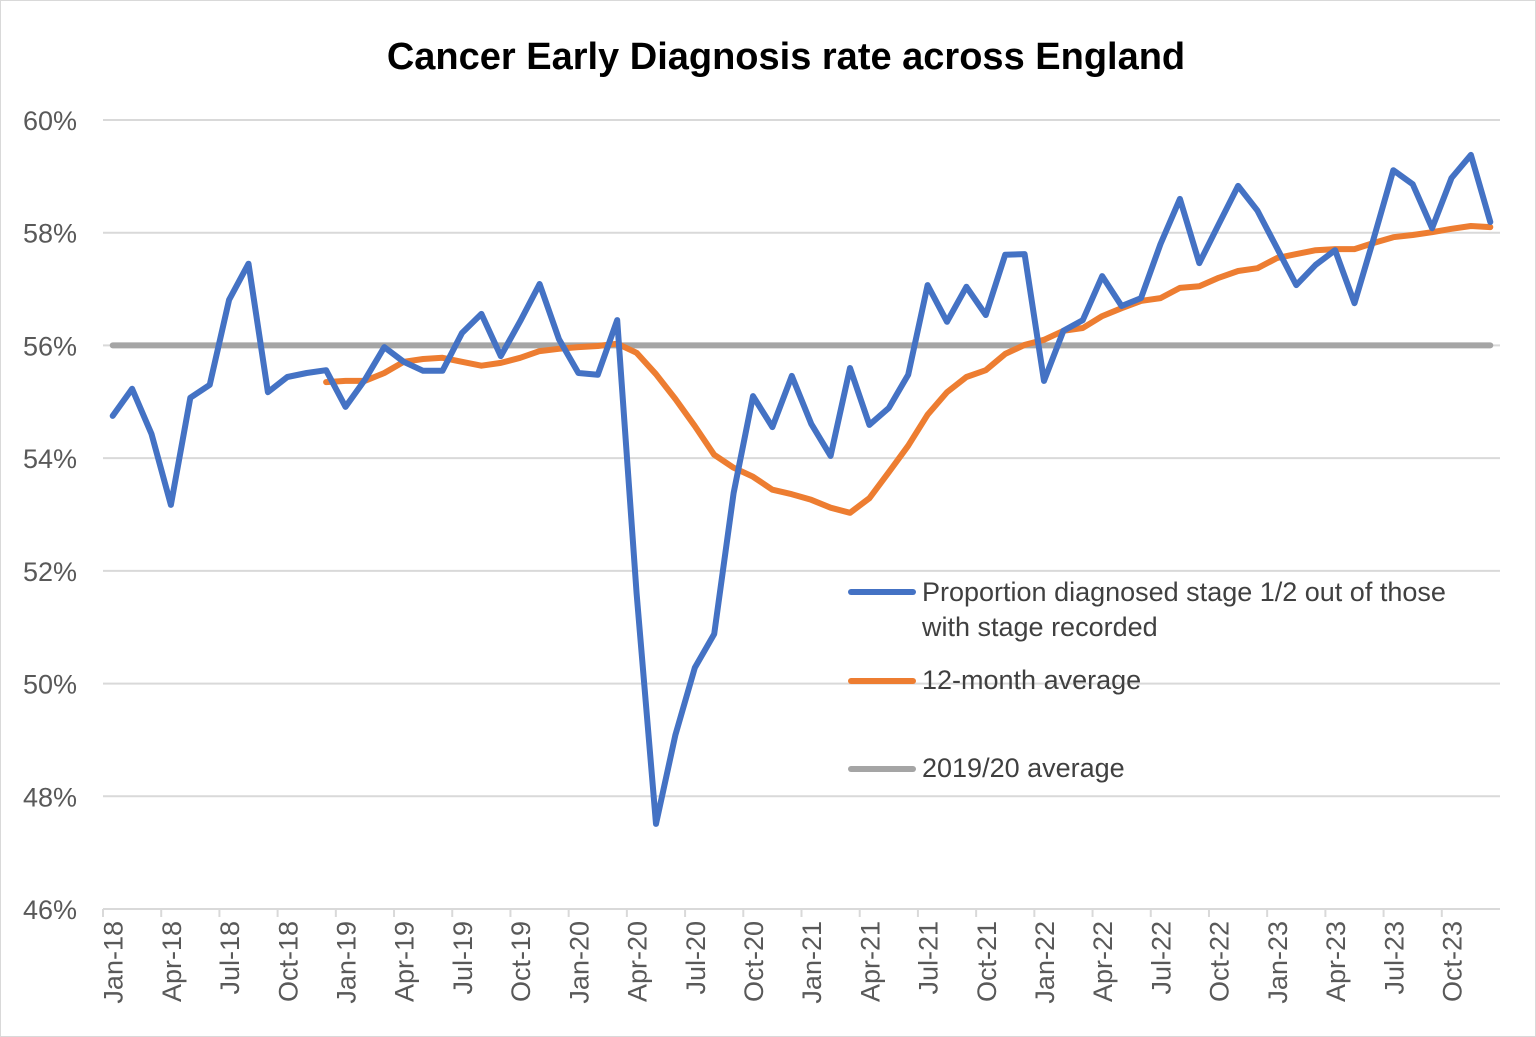 The width and height of the screenshot is (1536, 1037). What do you see at coordinates (463, 958) in the screenshot?
I see `x-tick-label: Jul-19` at bounding box center [463, 958].